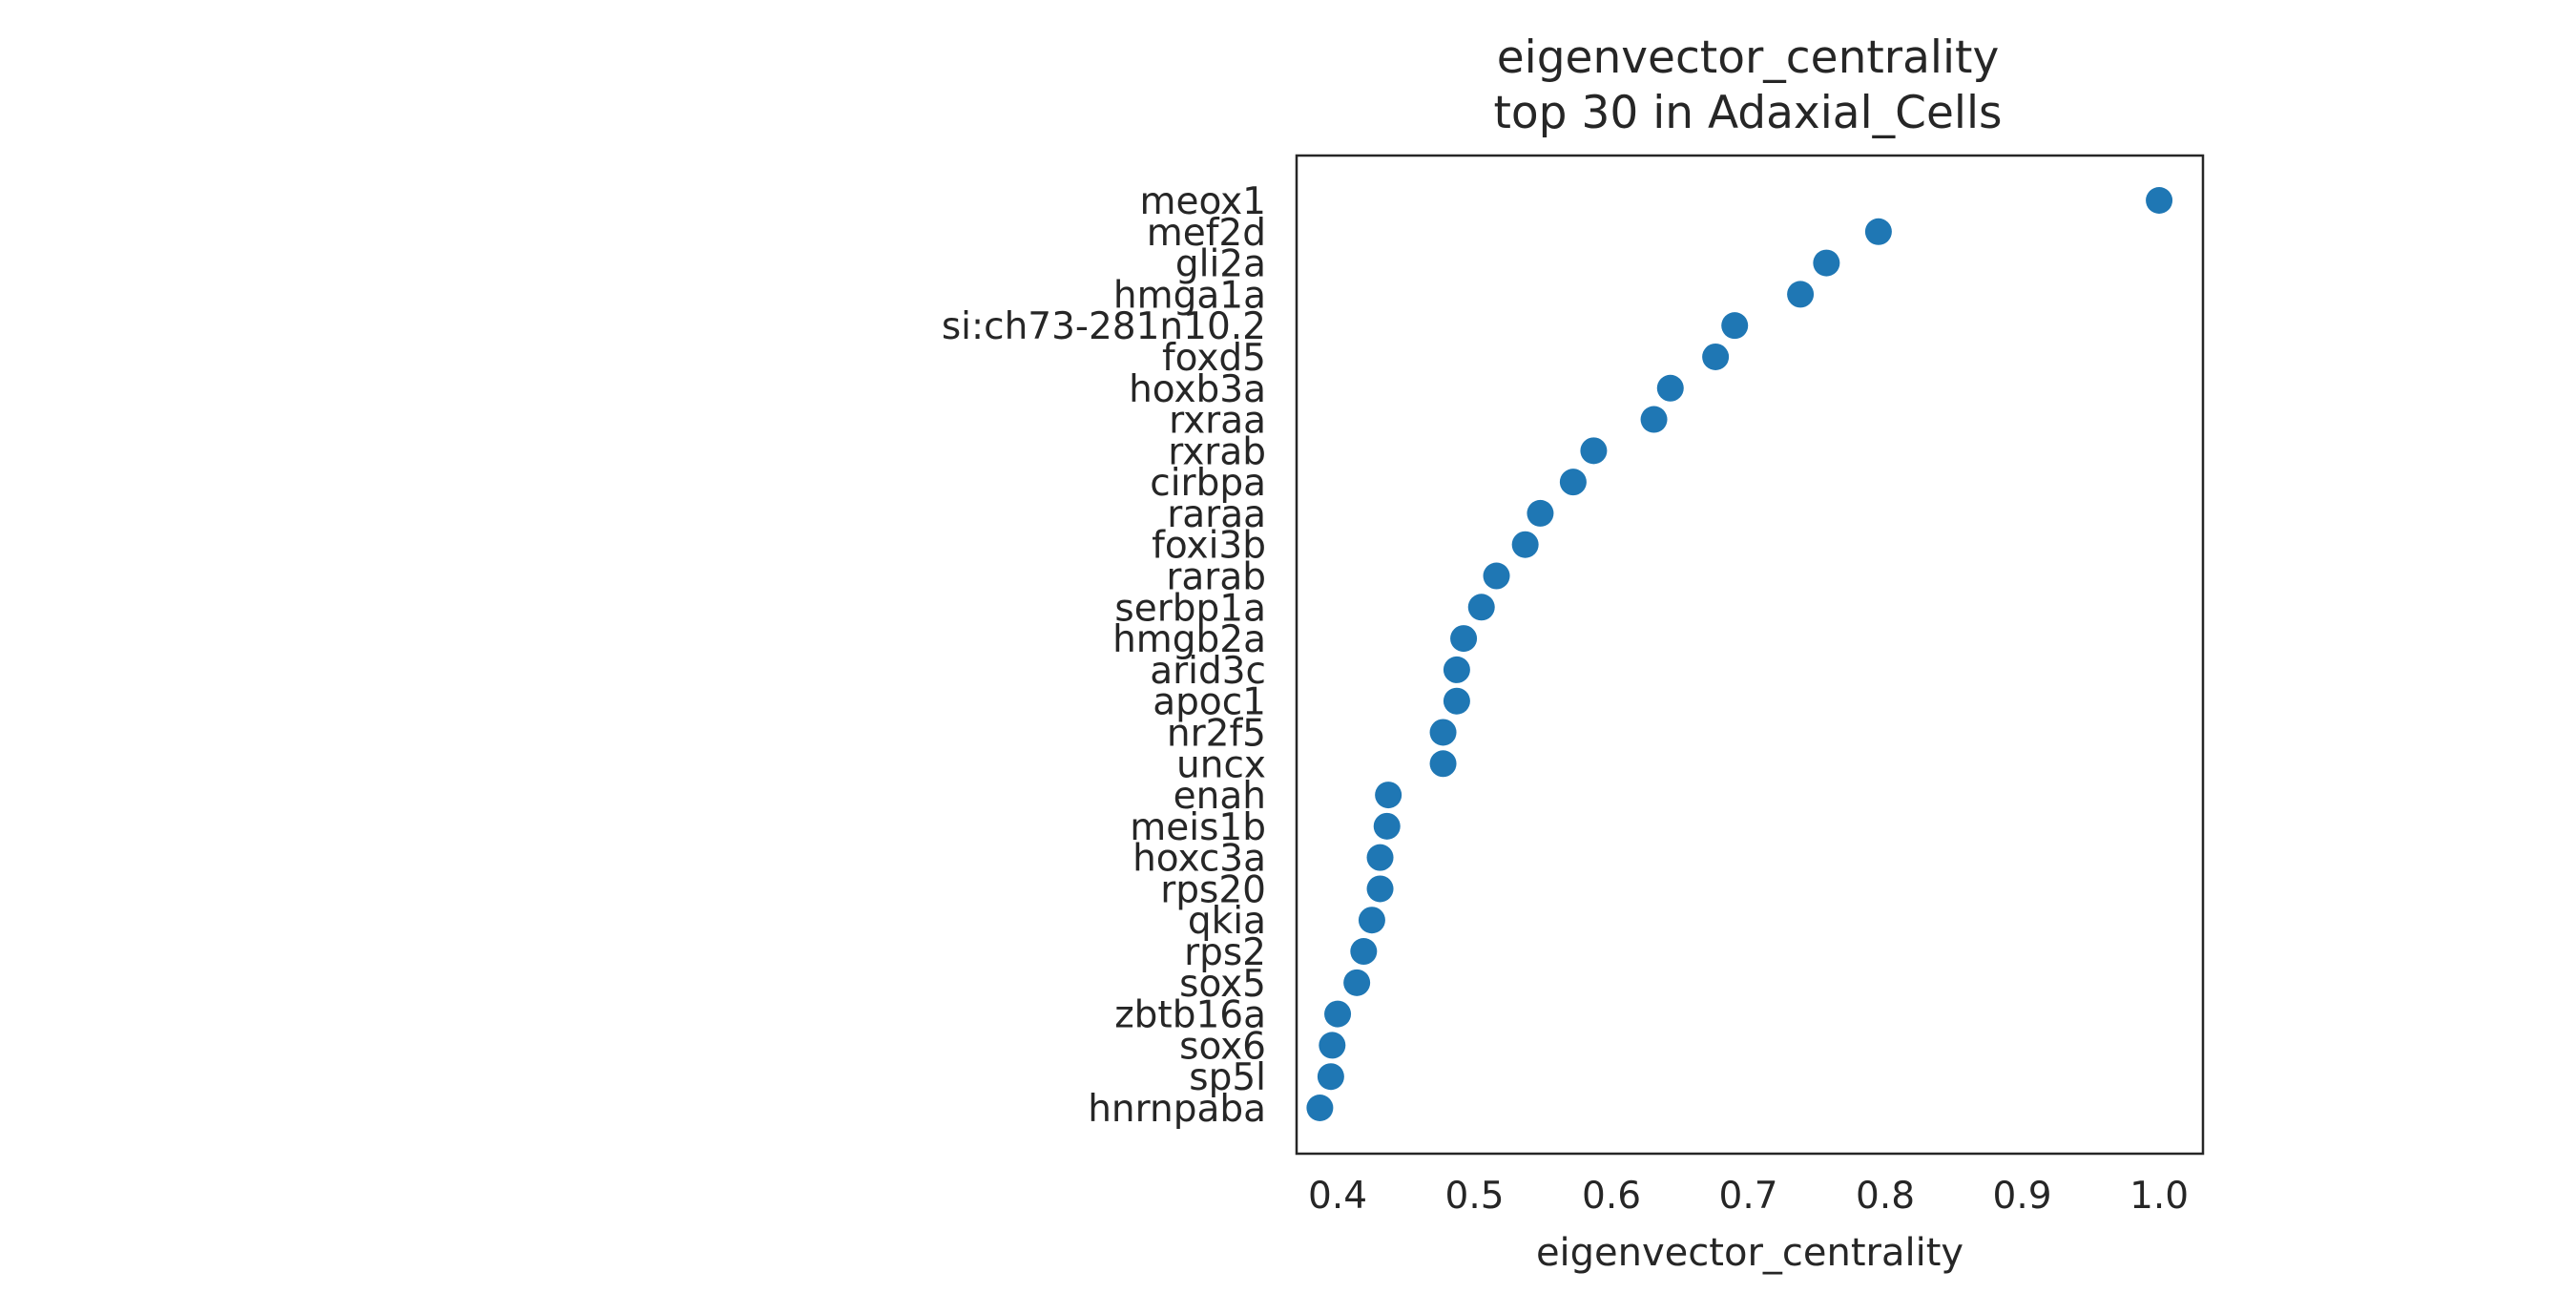 Image resolution: width=2576 pixels, height=1293 pixels. Describe the element at coordinates (1220, 796) in the screenshot. I see `y-tick-label: enah` at that location.